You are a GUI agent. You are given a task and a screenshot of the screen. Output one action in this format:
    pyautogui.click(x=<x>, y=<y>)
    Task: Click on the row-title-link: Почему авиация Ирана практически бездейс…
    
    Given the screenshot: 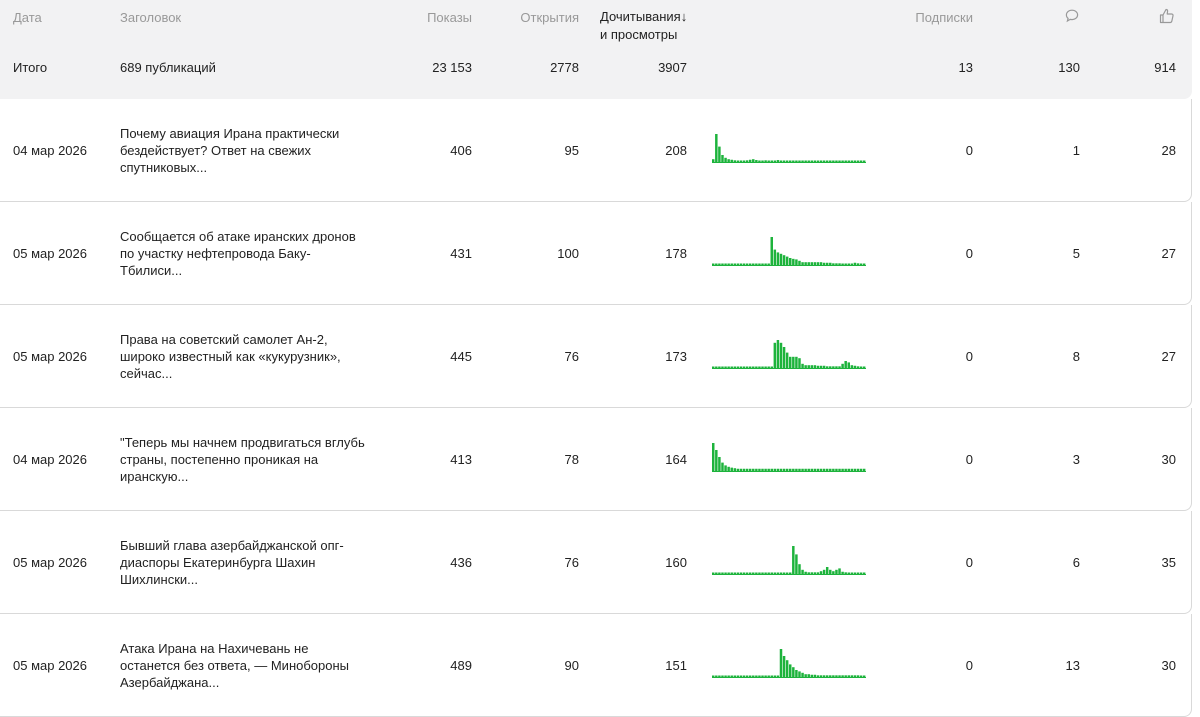 What is the action you would take?
    pyautogui.click(x=230, y=150)
    